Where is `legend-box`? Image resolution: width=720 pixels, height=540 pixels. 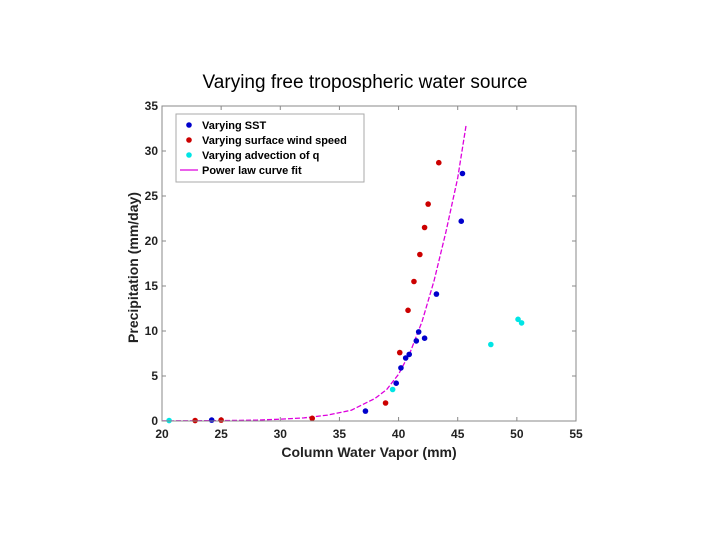 legend-box is located at coordinates (270, 148).